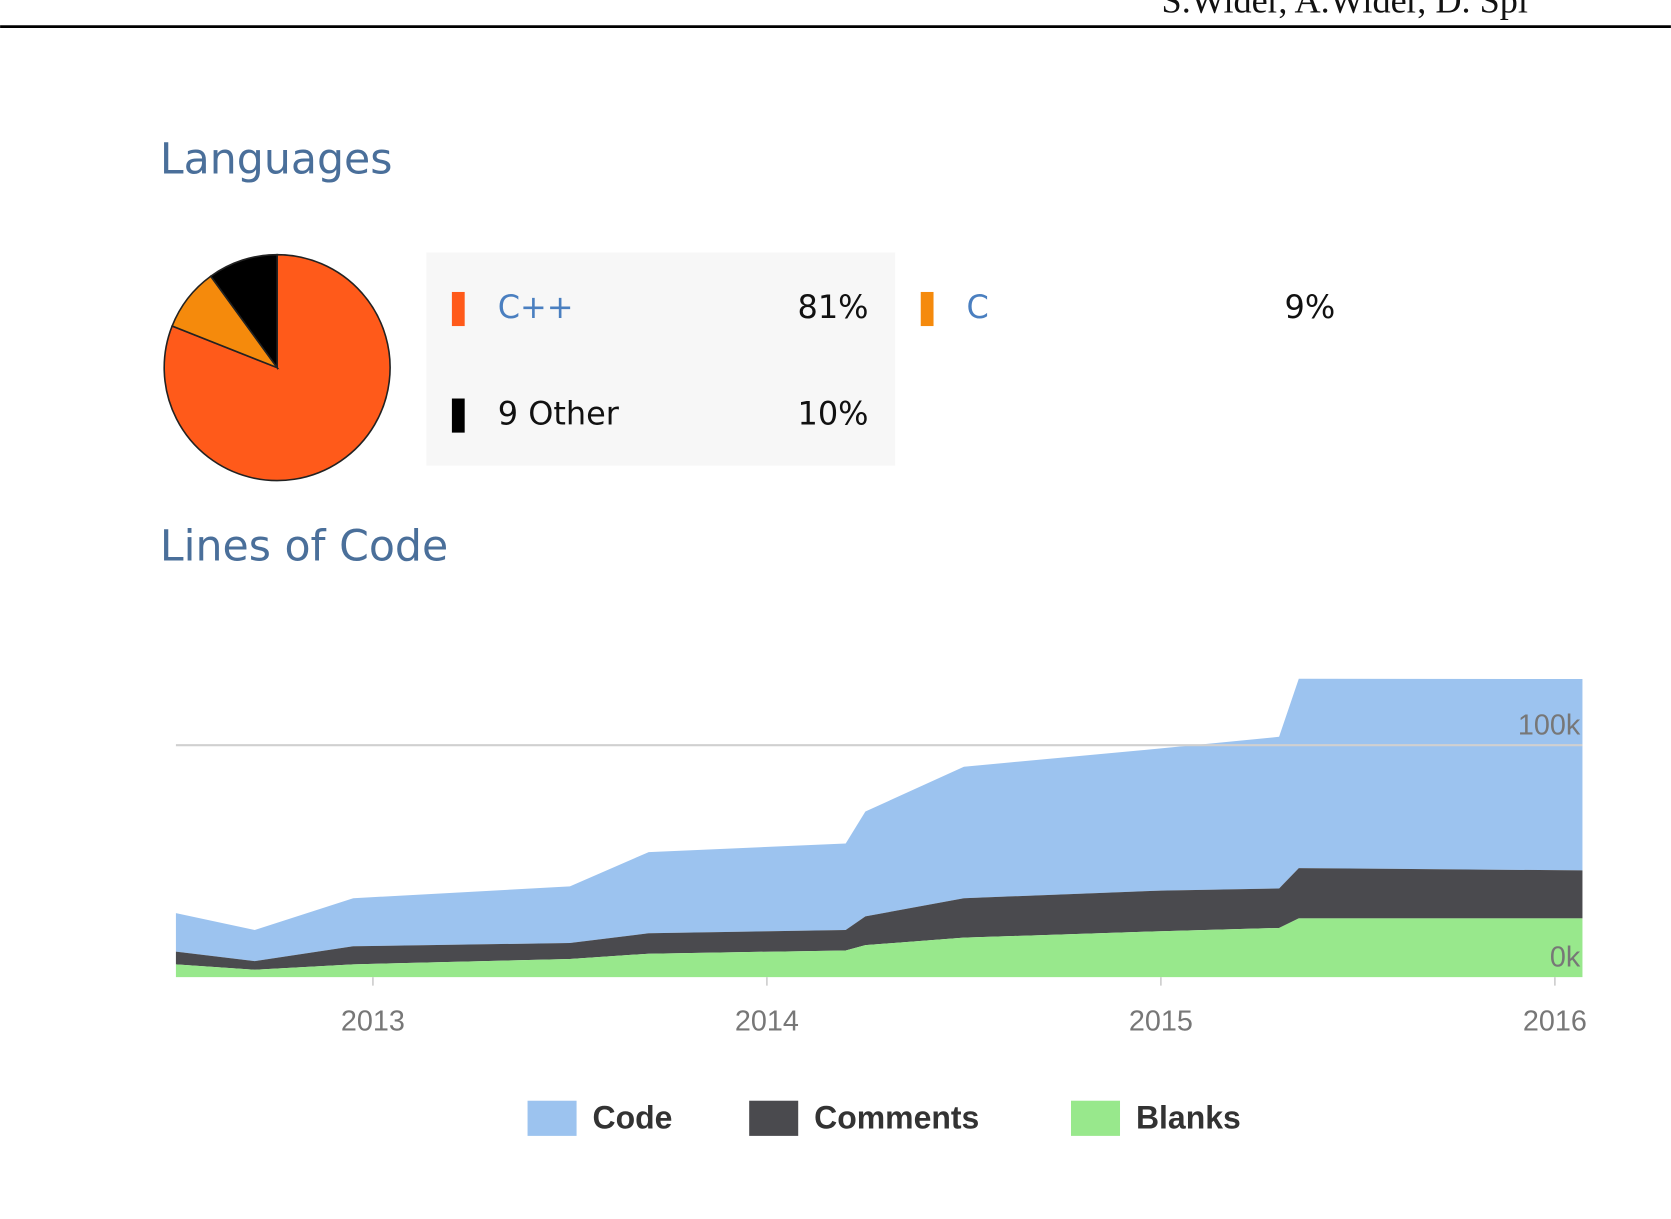  Describe the element at coordinates (536, 307) in the screenshot. I see `legend-label: C++` at that location.